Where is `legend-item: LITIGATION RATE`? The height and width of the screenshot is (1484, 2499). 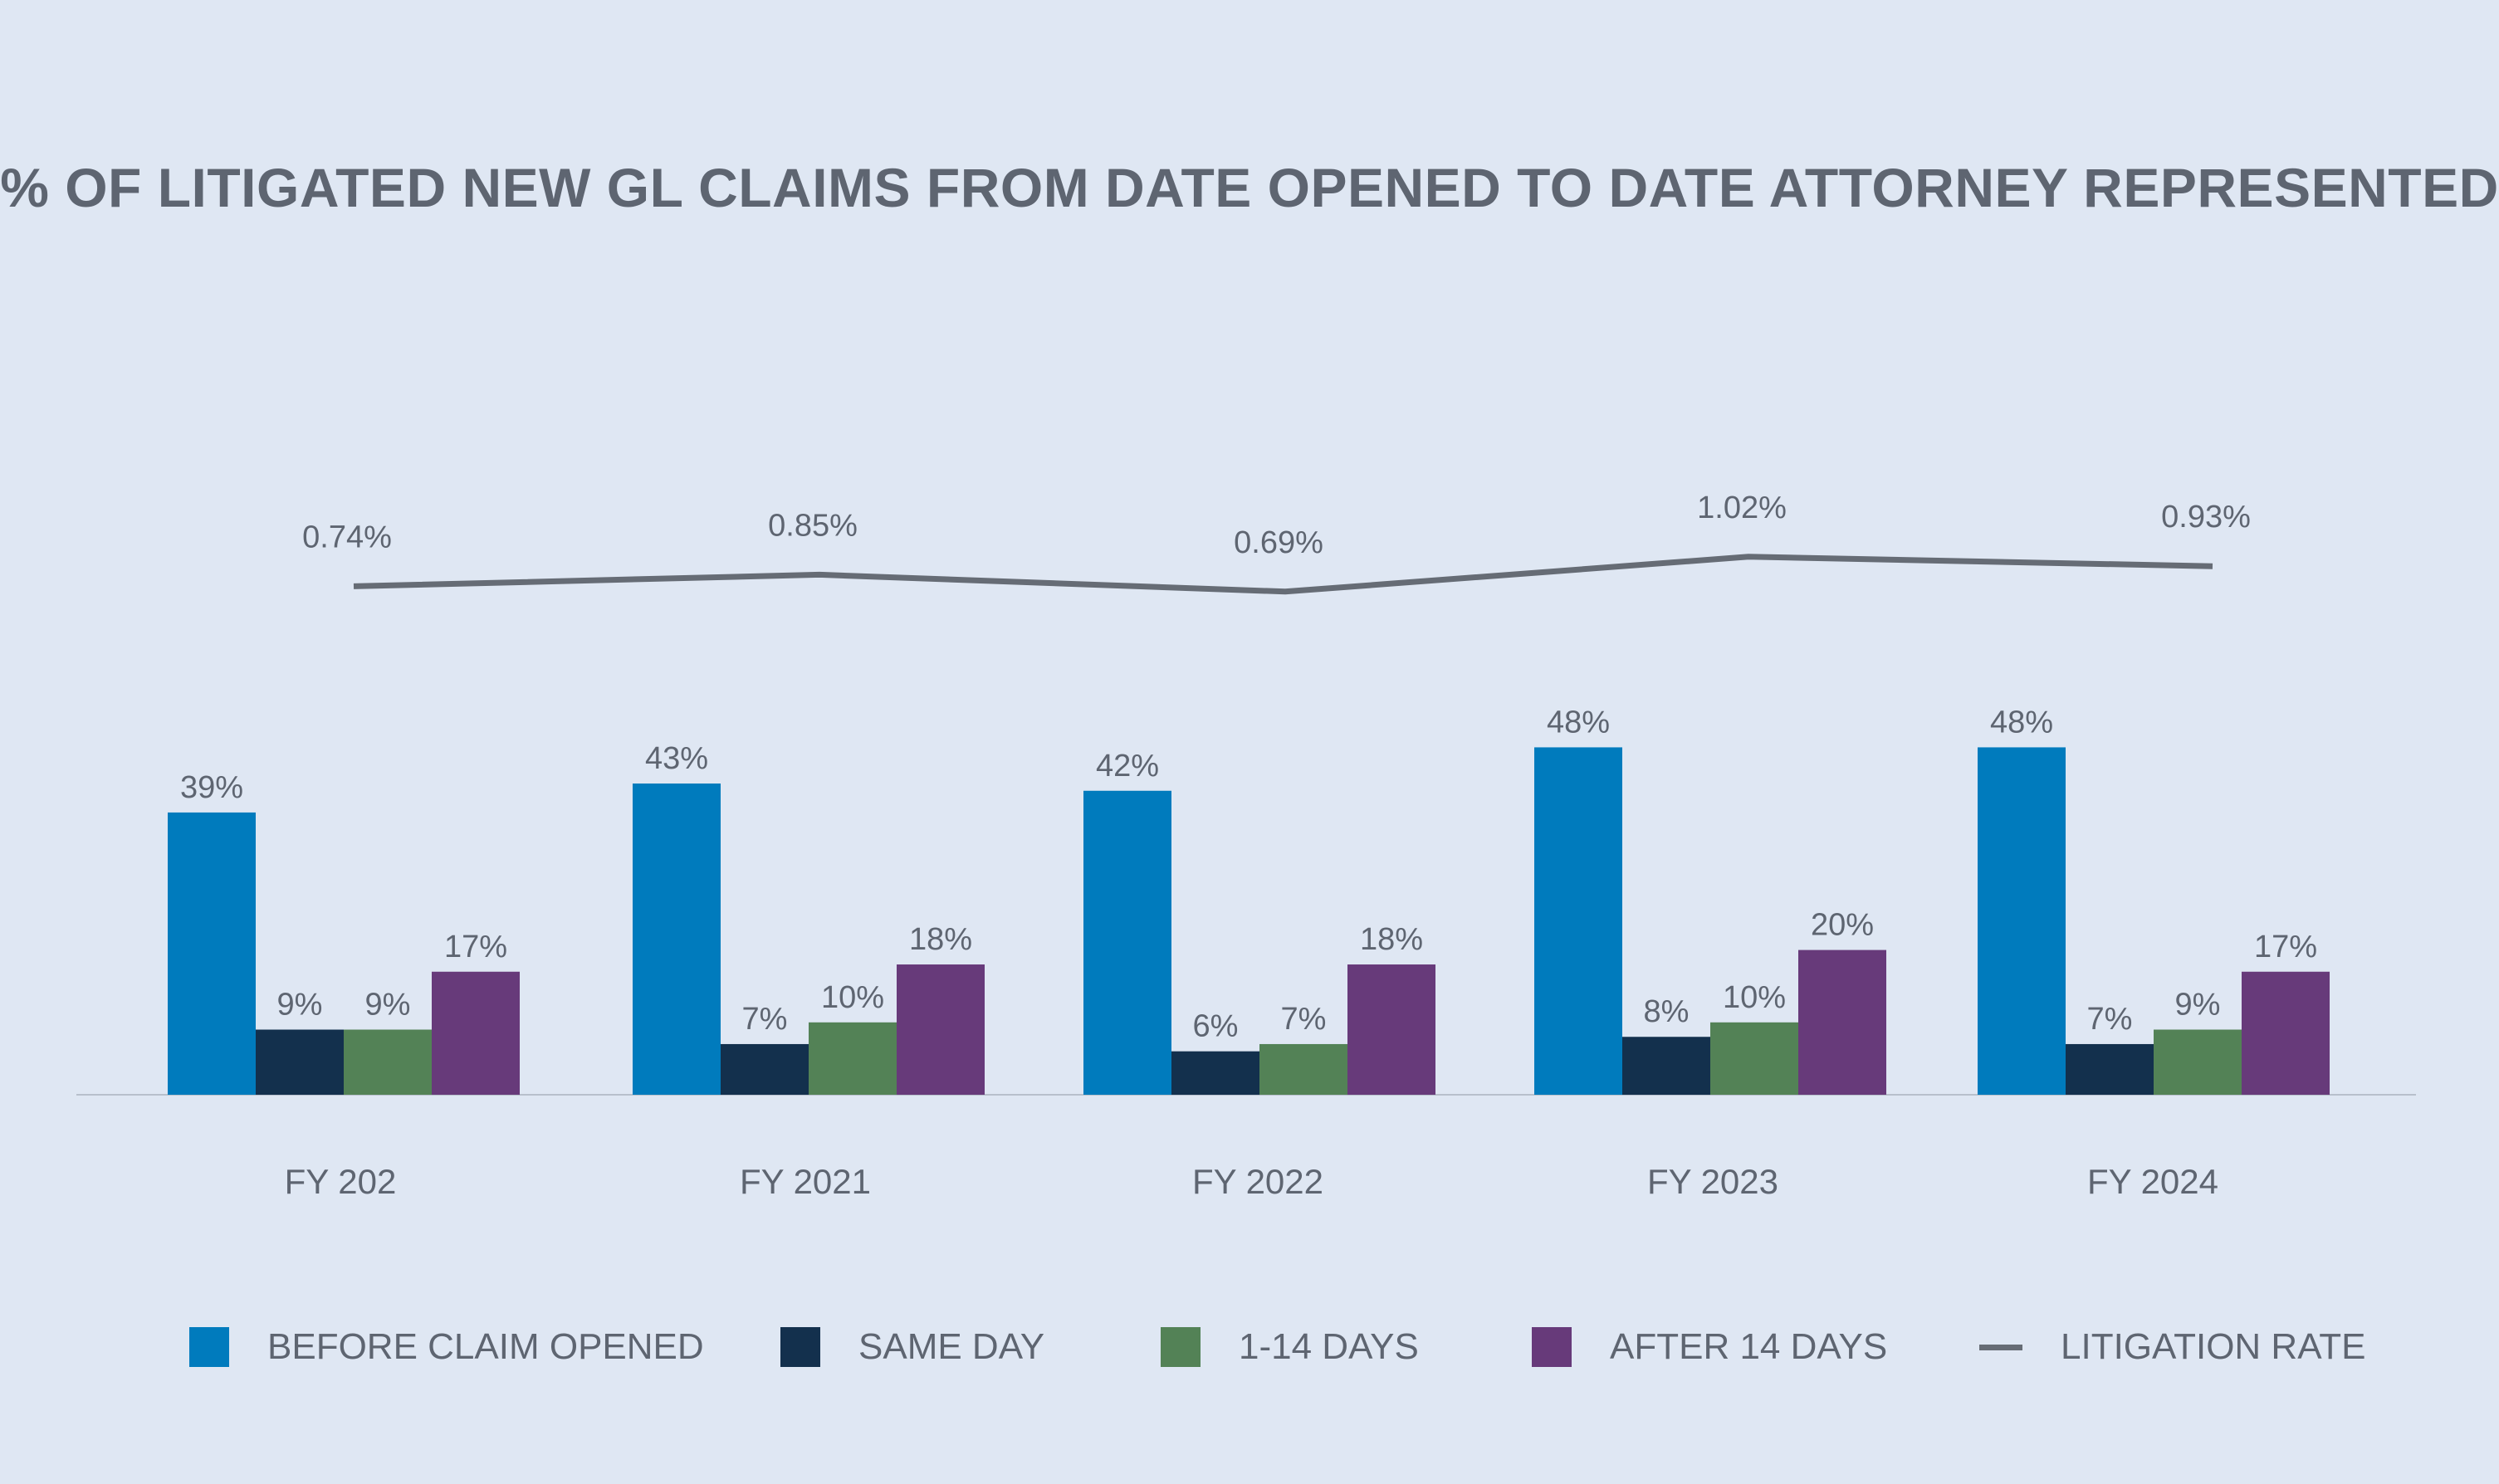
legend-item: LITIGATION RATE is located at coordinates (2172, 1347).